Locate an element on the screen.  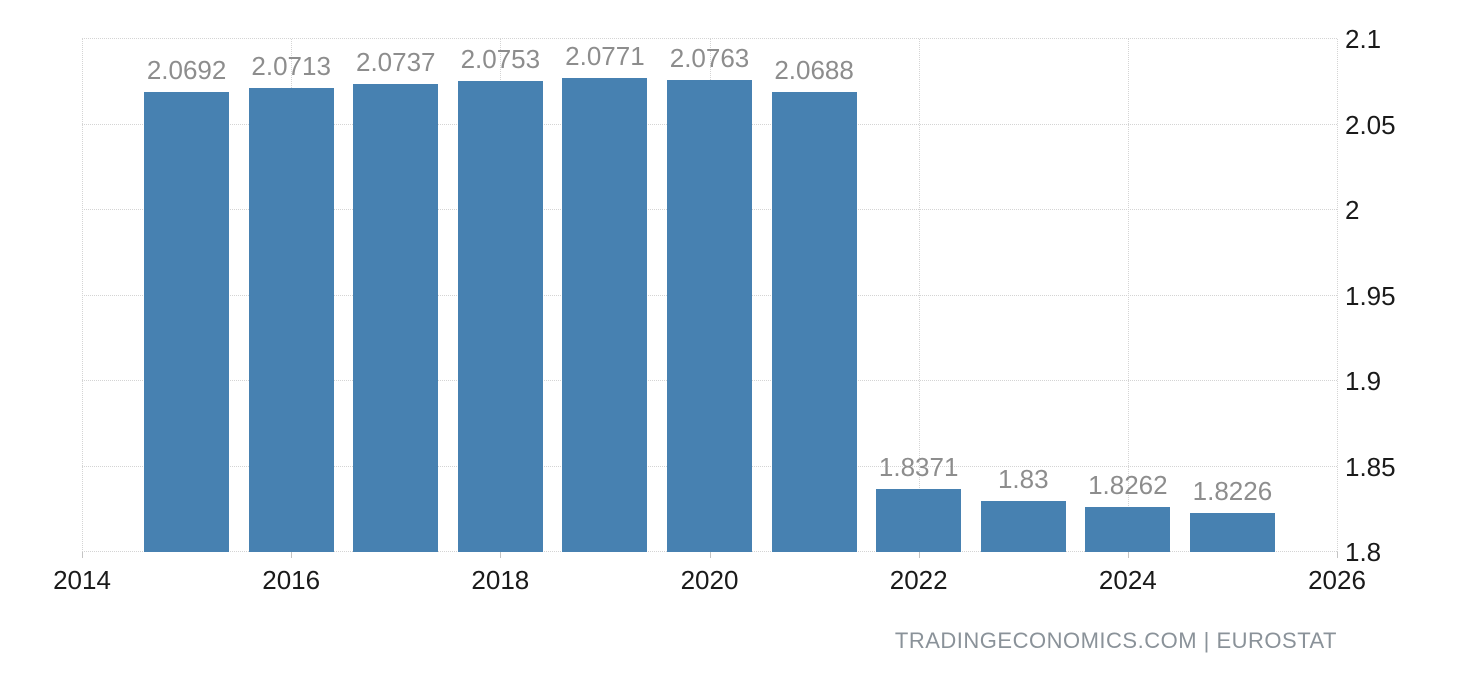
x-axis-label-2026: 2026 is located at coordinates (1337, 580).